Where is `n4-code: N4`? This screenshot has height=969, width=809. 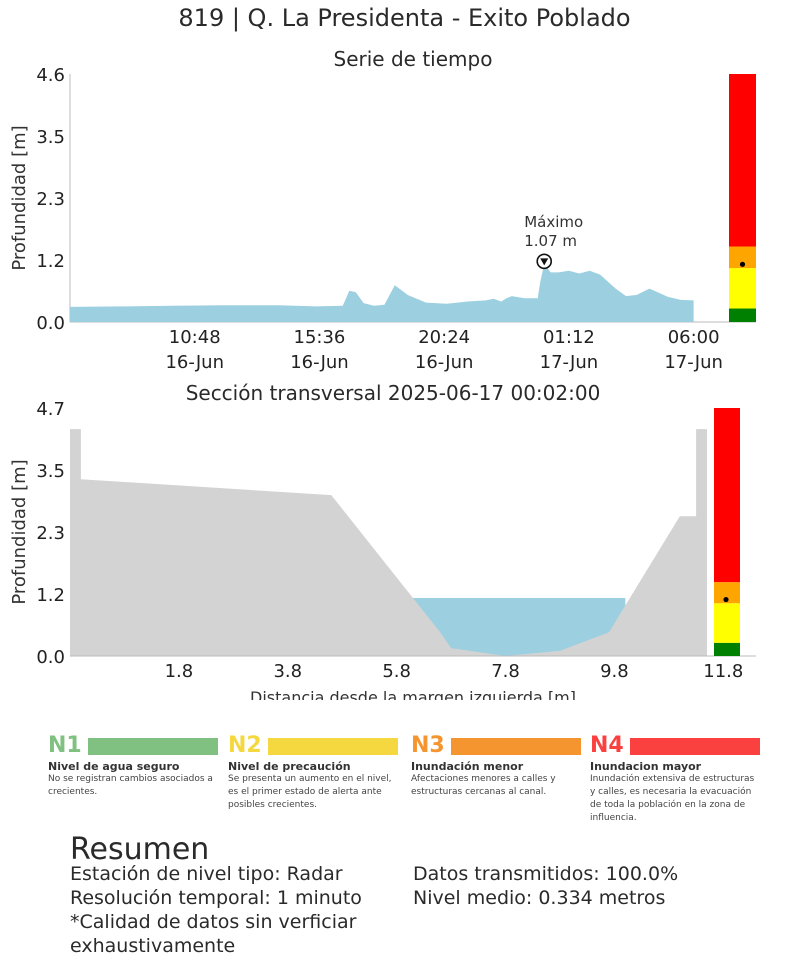 n4-code: N4 is located at coordinates (607, 745).